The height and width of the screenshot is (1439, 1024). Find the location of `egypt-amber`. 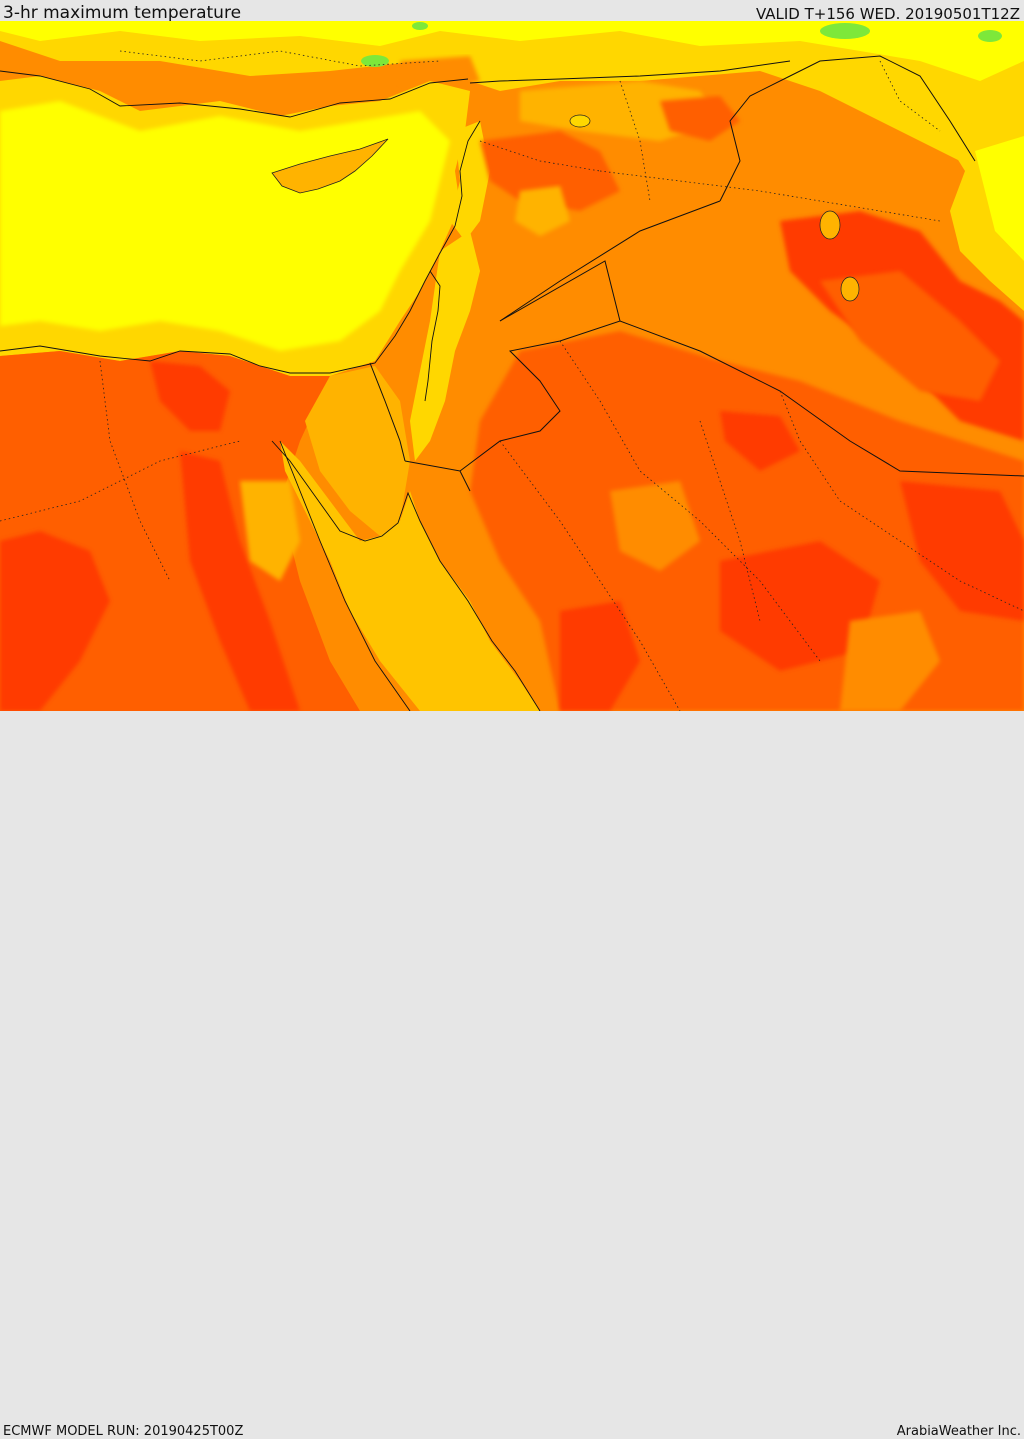

egypt-amber is located at coordinates (270, 531).